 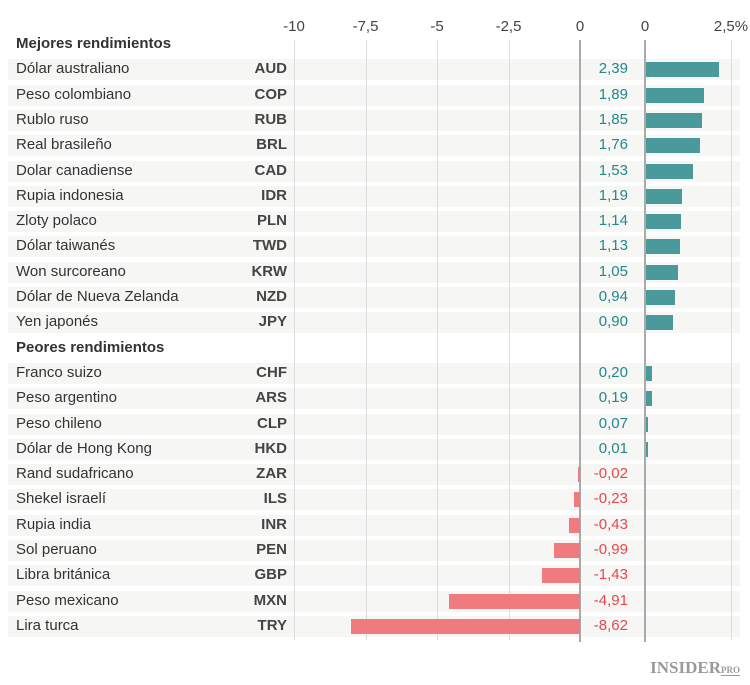 What do you see at coordinates (74, 94) in the screenshot?
I see `currency-name: Peso colombiano` at bounding box center [74, 94].